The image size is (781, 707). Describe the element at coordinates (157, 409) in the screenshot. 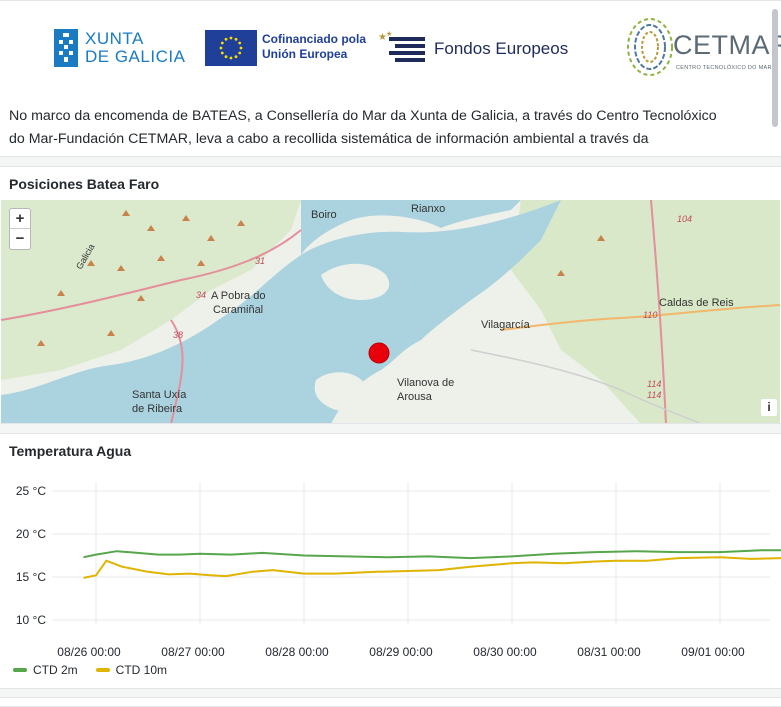

I see `label-santa-2: de Ribeira` at that location.